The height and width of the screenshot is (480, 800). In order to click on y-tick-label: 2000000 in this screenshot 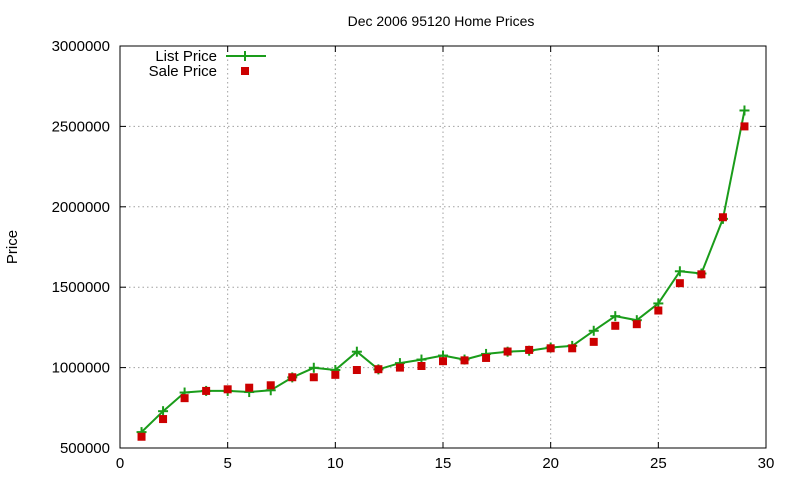, I will do `click(81, 207)`.